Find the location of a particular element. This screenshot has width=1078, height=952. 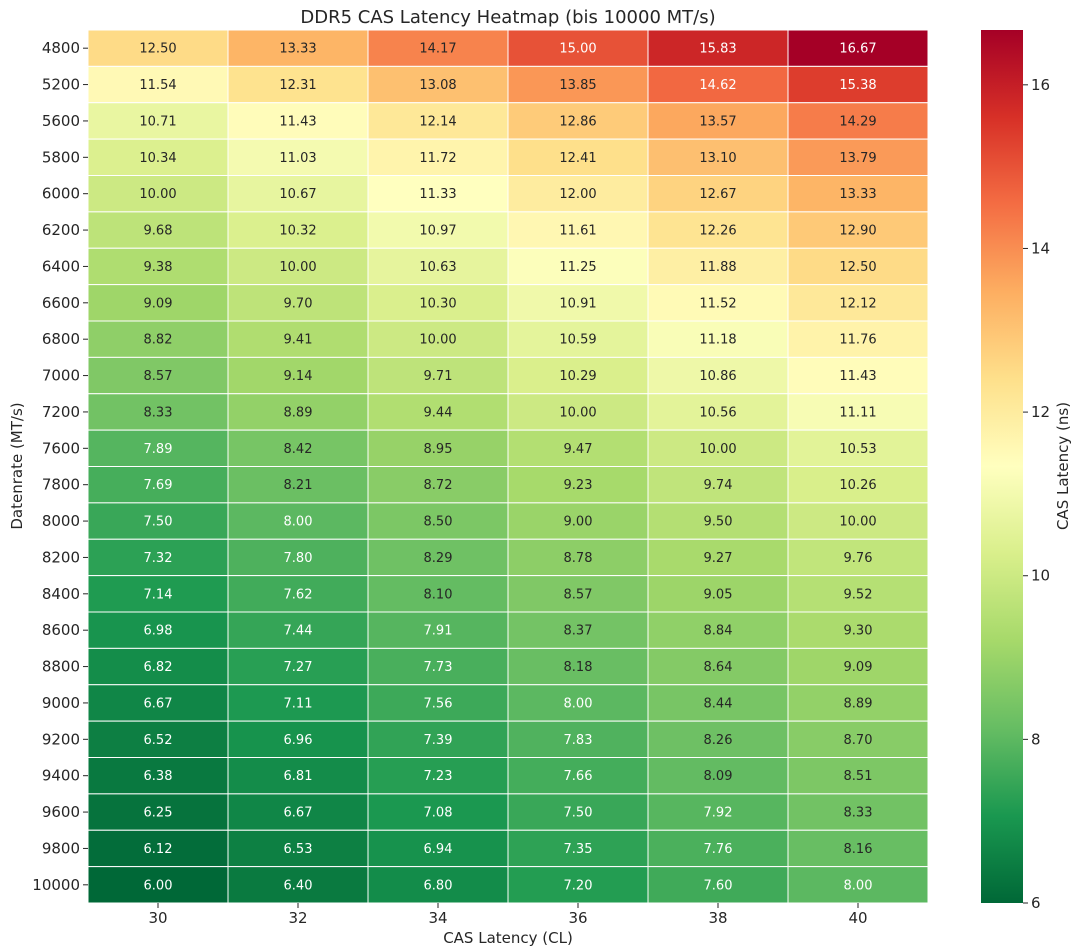

cell-value-label: 7.66 is located at coordinates (578, 776).